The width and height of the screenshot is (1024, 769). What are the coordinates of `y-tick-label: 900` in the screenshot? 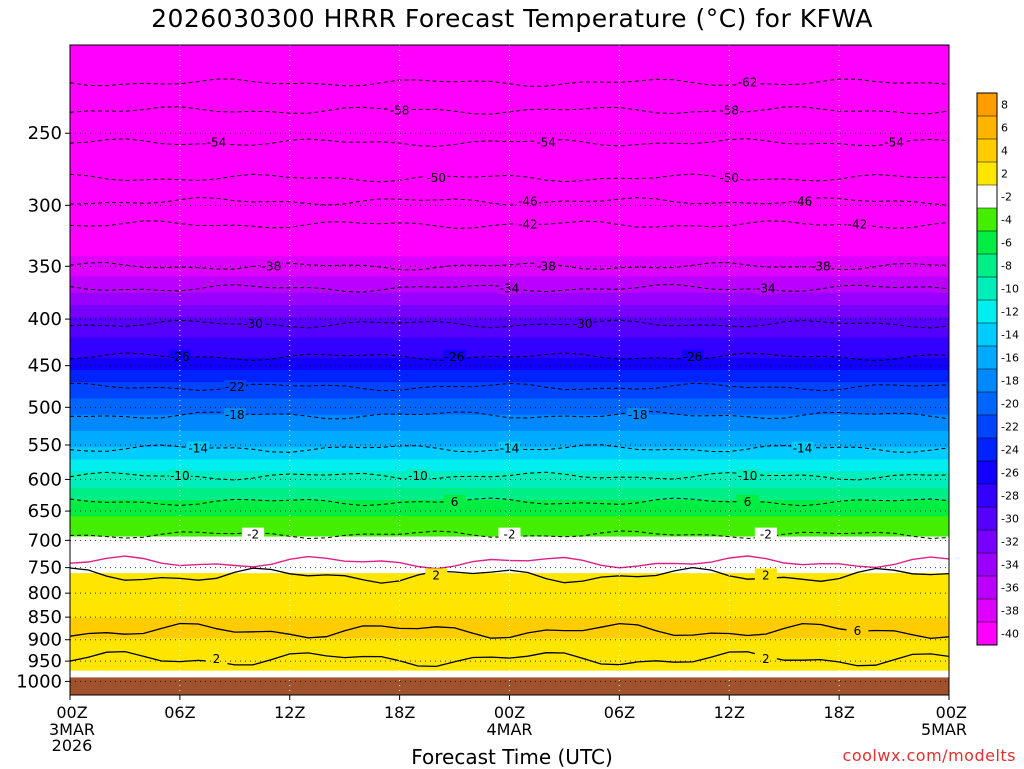 It's located at (45, 640).